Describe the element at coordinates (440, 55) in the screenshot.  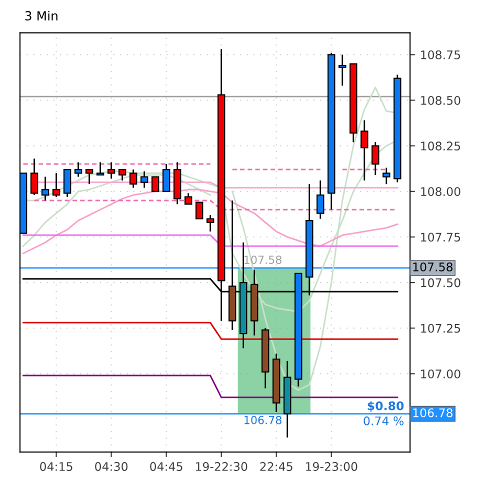
I see `y-tick-label: 108.75` at that location.